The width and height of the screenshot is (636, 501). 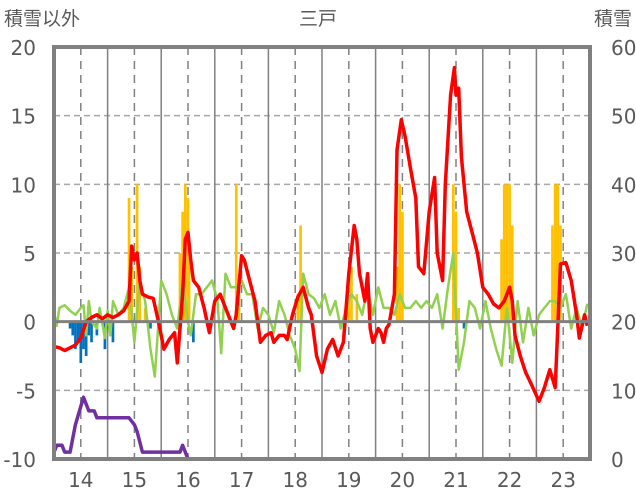 I want to click on right-tick-label: 40, so click(x=623, y=185).